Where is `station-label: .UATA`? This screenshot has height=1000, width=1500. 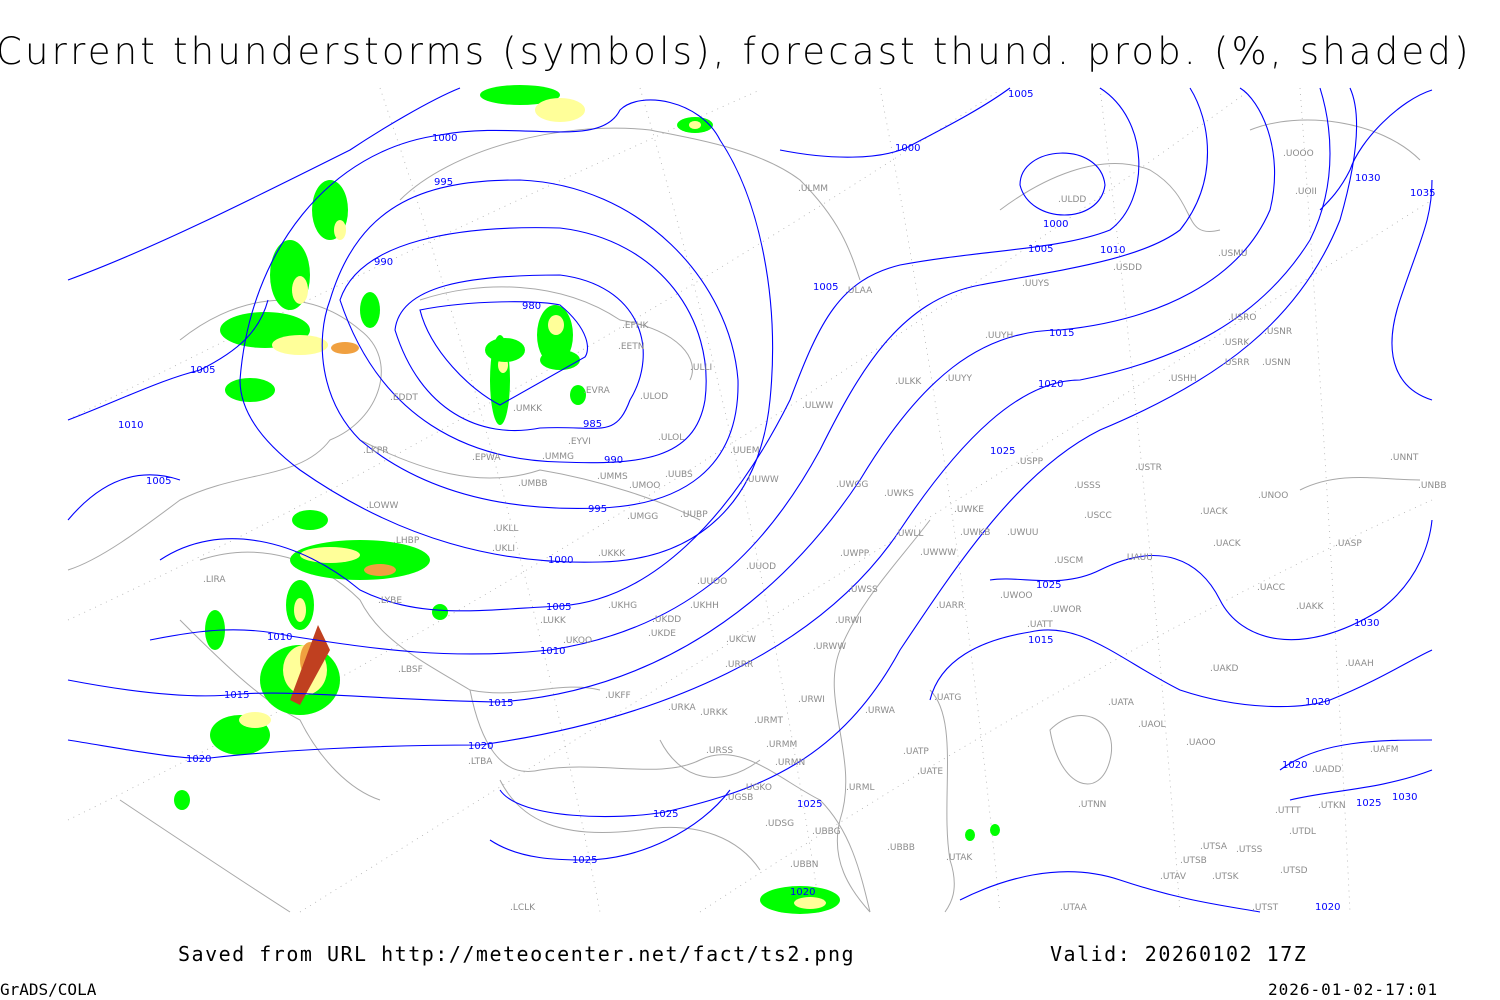
station-label: .UATA is located at coordinates (1121, 703).